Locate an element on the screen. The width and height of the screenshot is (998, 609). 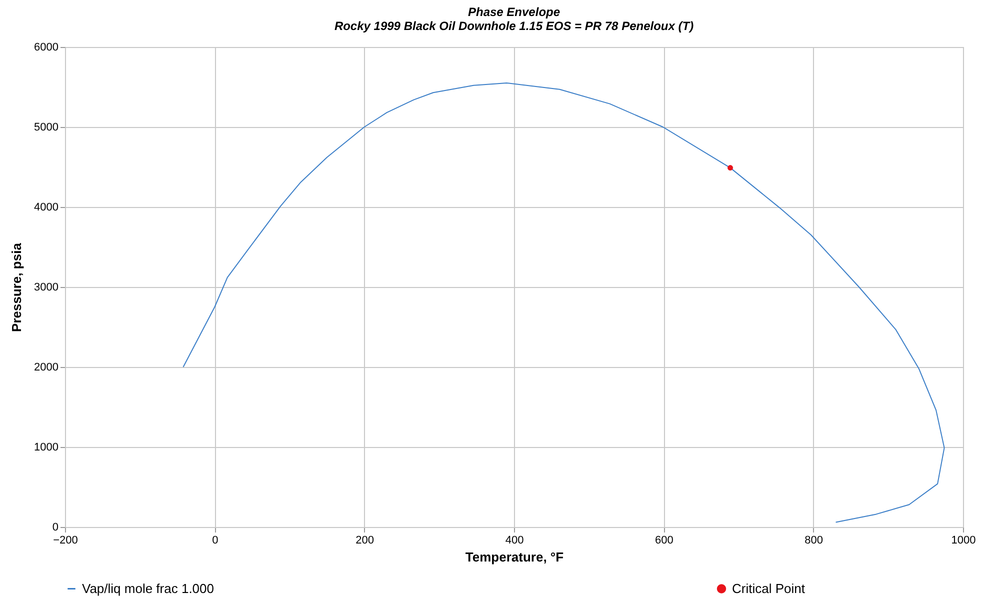
x-tick-label: −200 is located at coordinates (65, 540).